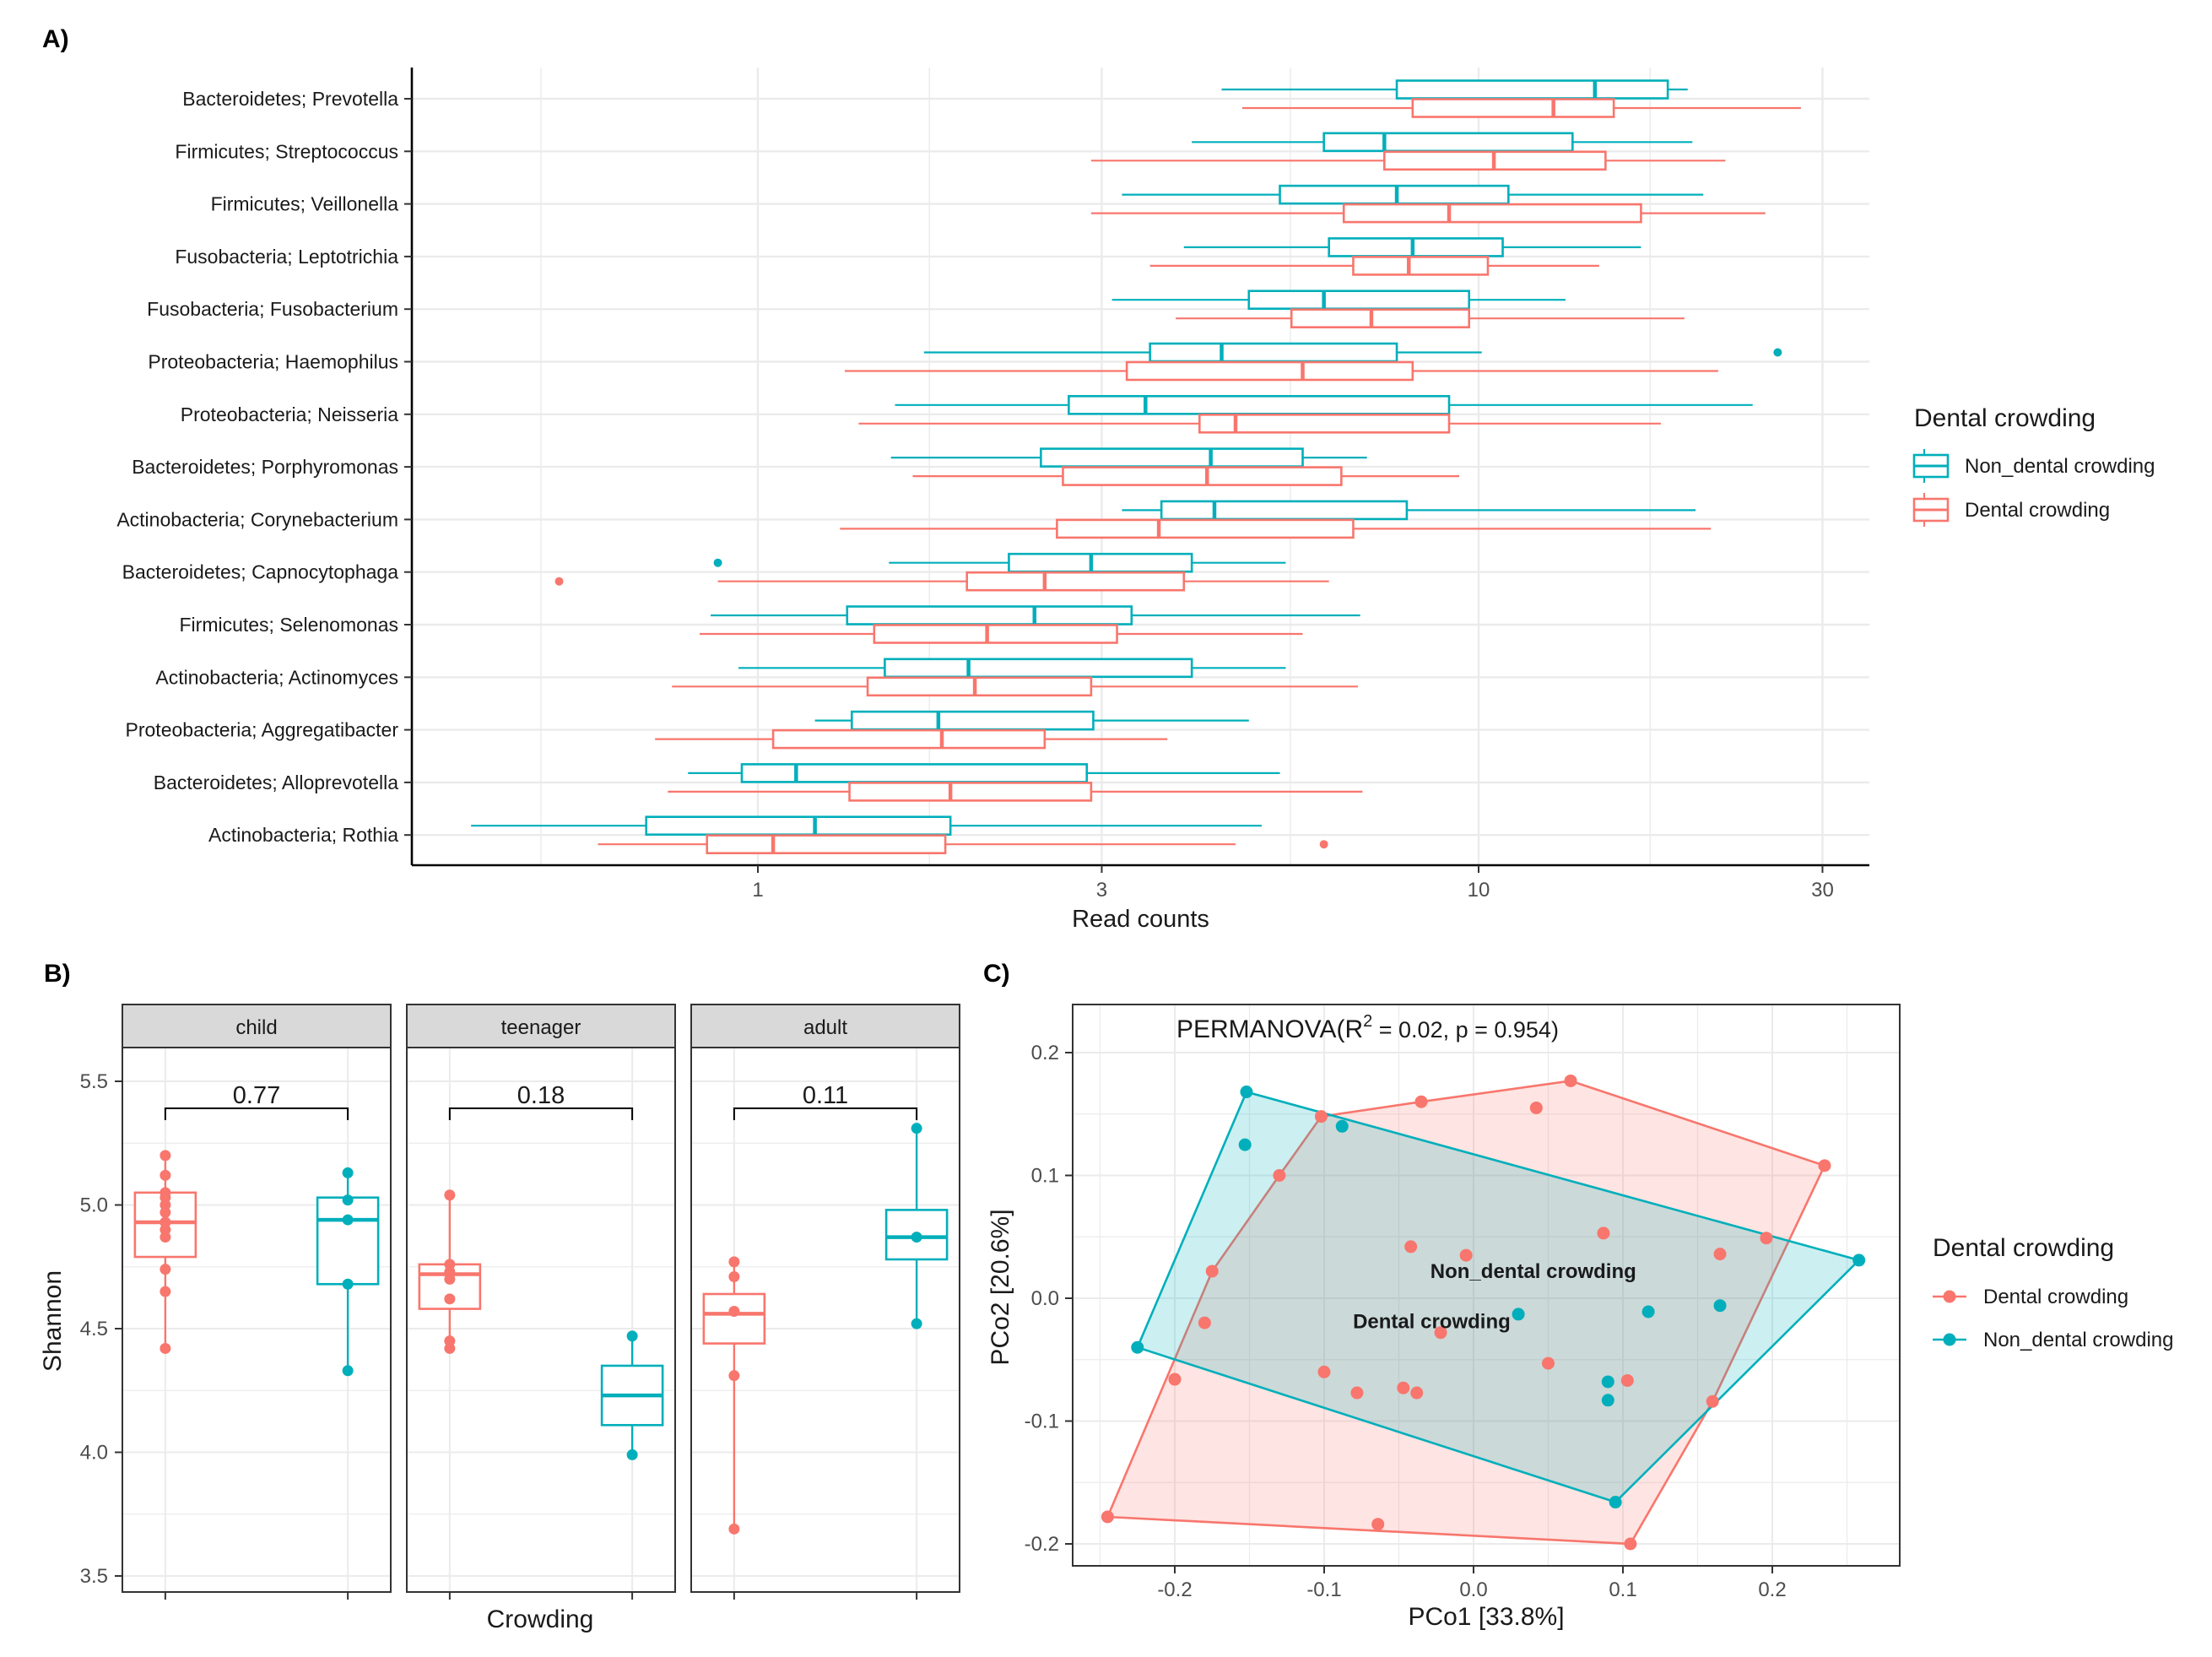 Image resolution: width=2212 pixels, height=1657 pixels. Describe the element at coordinates (1950, 1339) in the screenshot. I see `legend-key-point` at that location.